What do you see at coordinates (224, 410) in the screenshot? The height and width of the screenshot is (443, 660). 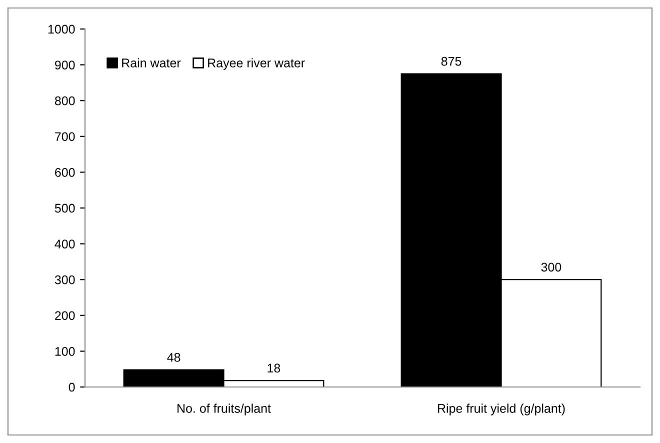 I see `x-tick-label: No. of fruits/plant` at bounding box center [224, 410].